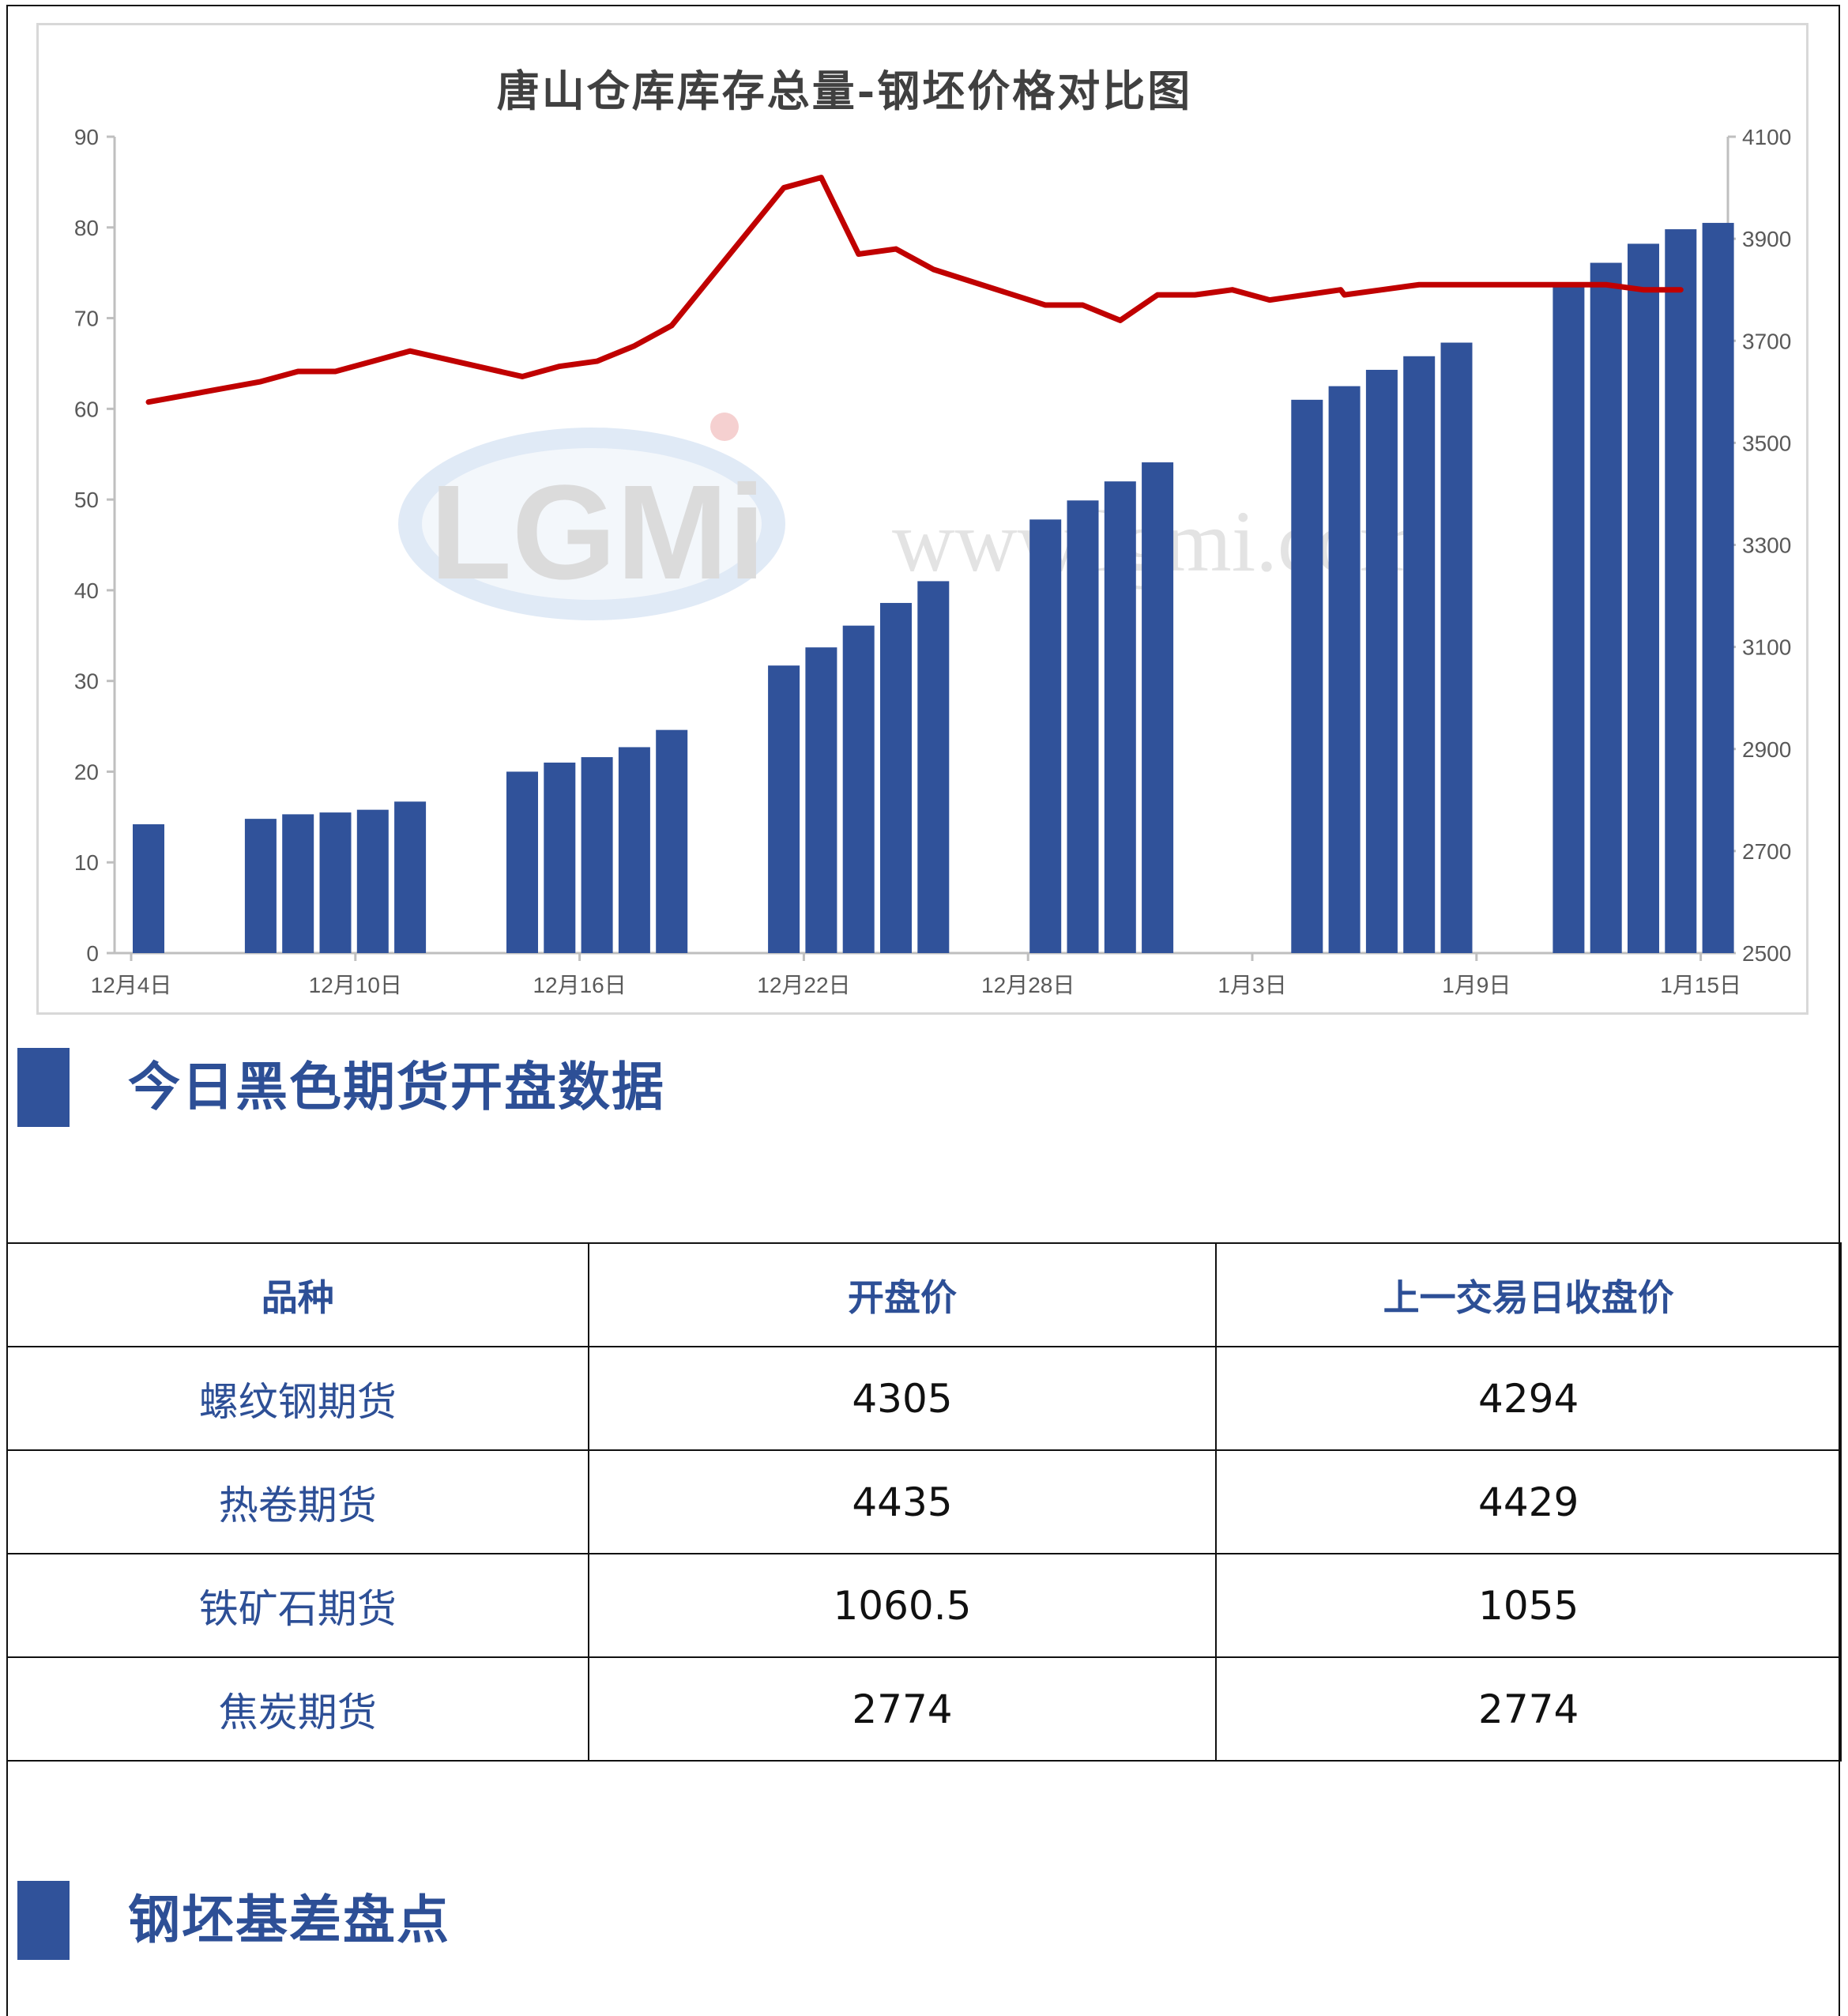  I want to click on x-tick-label: 1月9日, so click(1476, 985).